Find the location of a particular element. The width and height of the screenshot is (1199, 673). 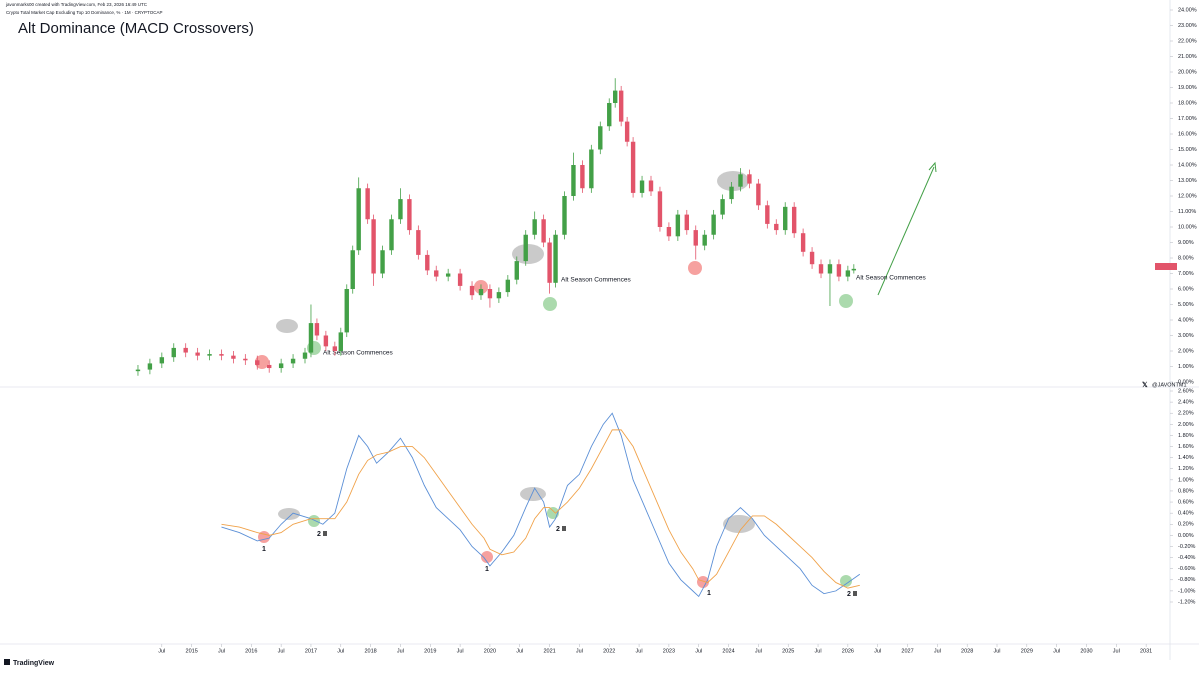

y-tick-label: 1.40% is located at coordinates (1186, 458).